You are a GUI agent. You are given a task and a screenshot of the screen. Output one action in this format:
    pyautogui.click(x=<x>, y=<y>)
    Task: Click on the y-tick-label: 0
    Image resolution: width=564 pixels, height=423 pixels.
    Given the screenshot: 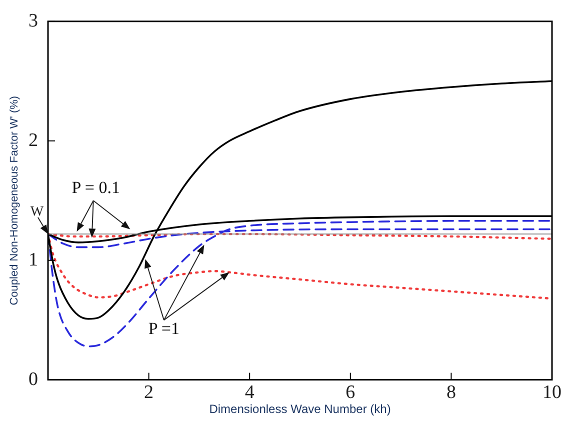 What is the action you would take?
    pyautogui.click(x=33, y=379)
    